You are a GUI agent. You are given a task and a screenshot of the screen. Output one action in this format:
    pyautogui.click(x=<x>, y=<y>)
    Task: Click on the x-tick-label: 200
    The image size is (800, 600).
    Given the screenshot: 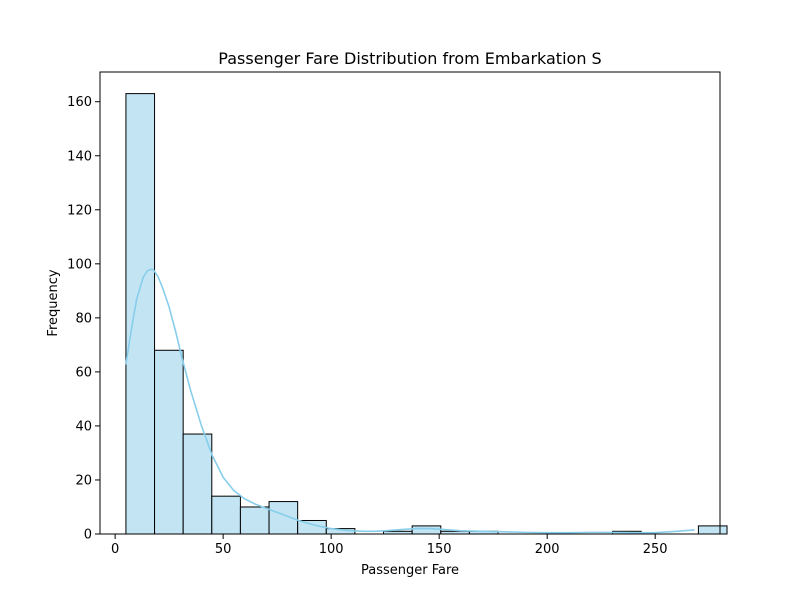 What is the action you would take?
    pyautogui.click(x=547, y=549)
    